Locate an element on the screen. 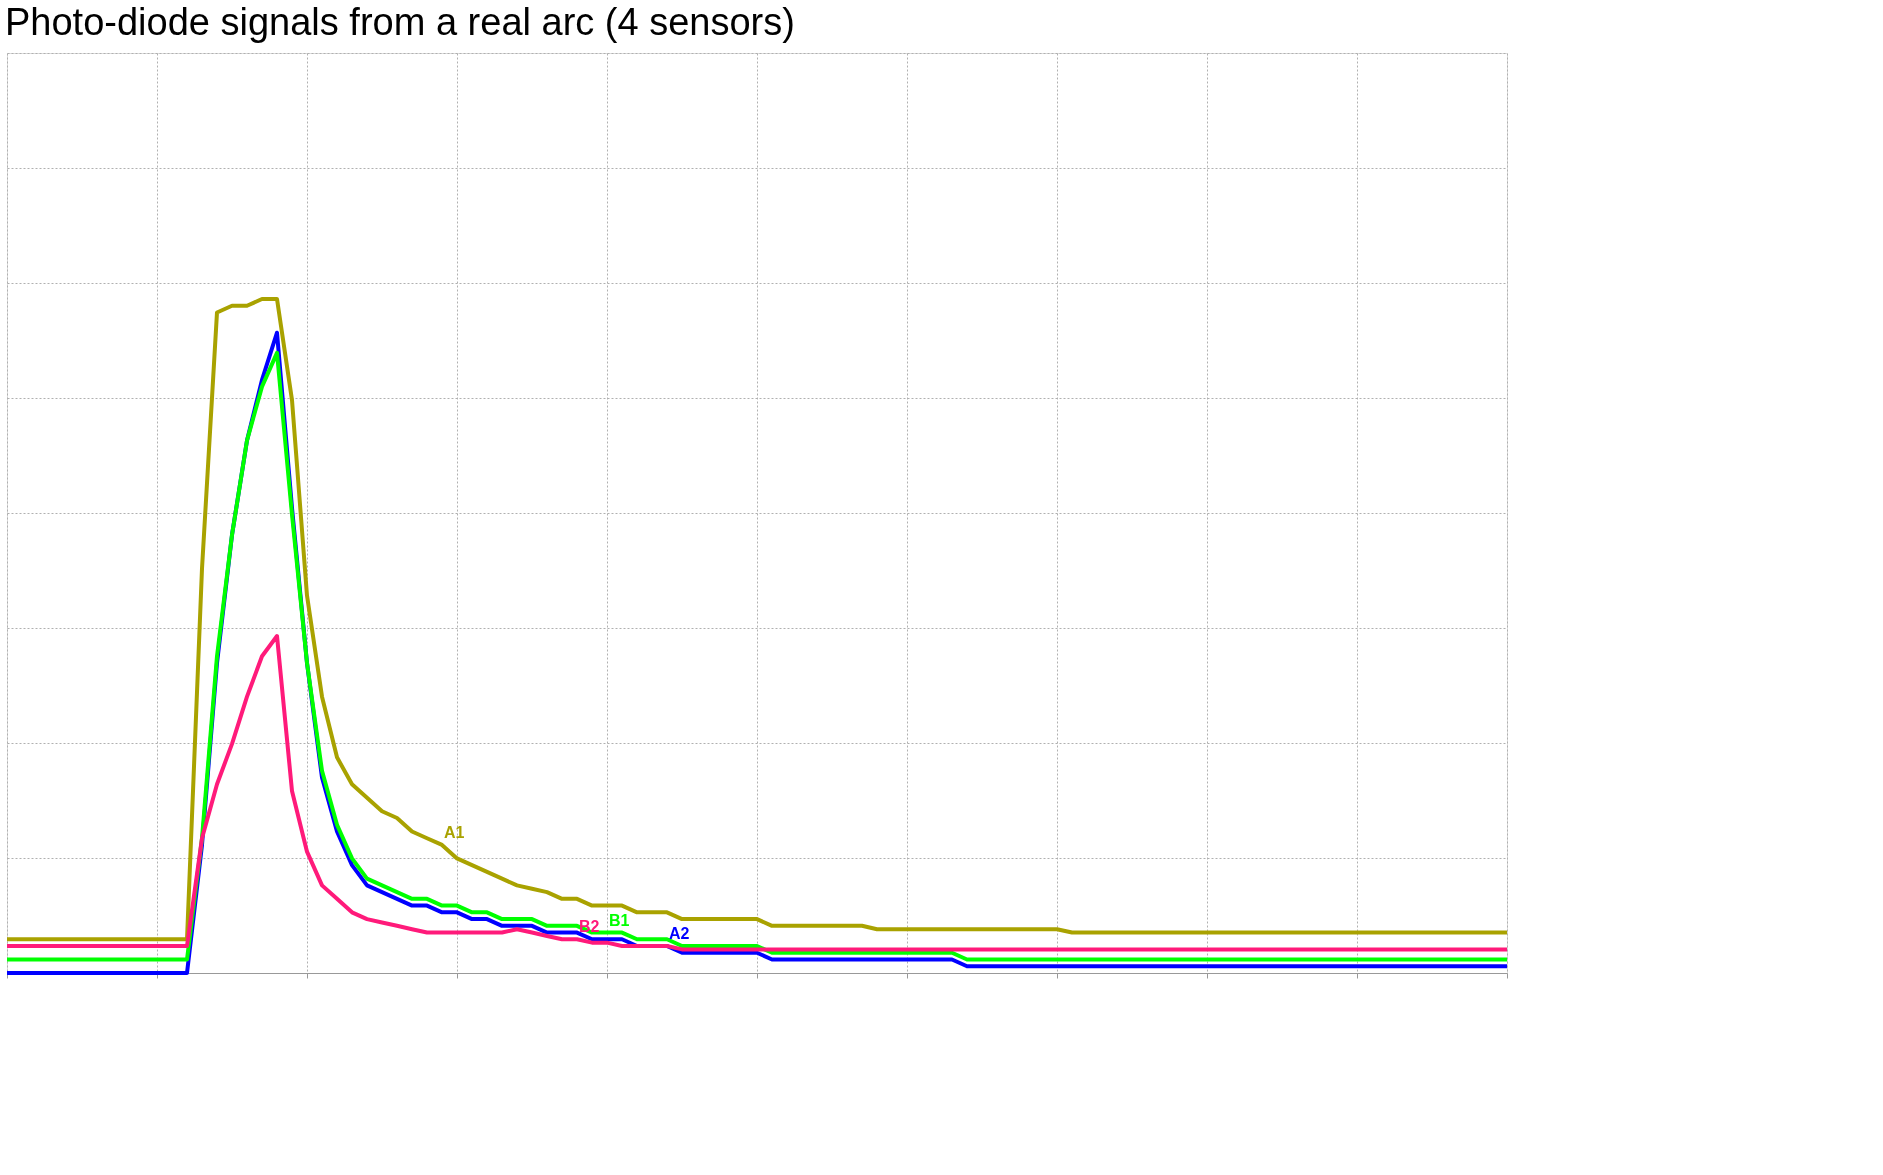 The image size is (1883, 1175). chart-title: Photo-diode signals from a real arc (4 sensors) is located at coordinates (400, 22).